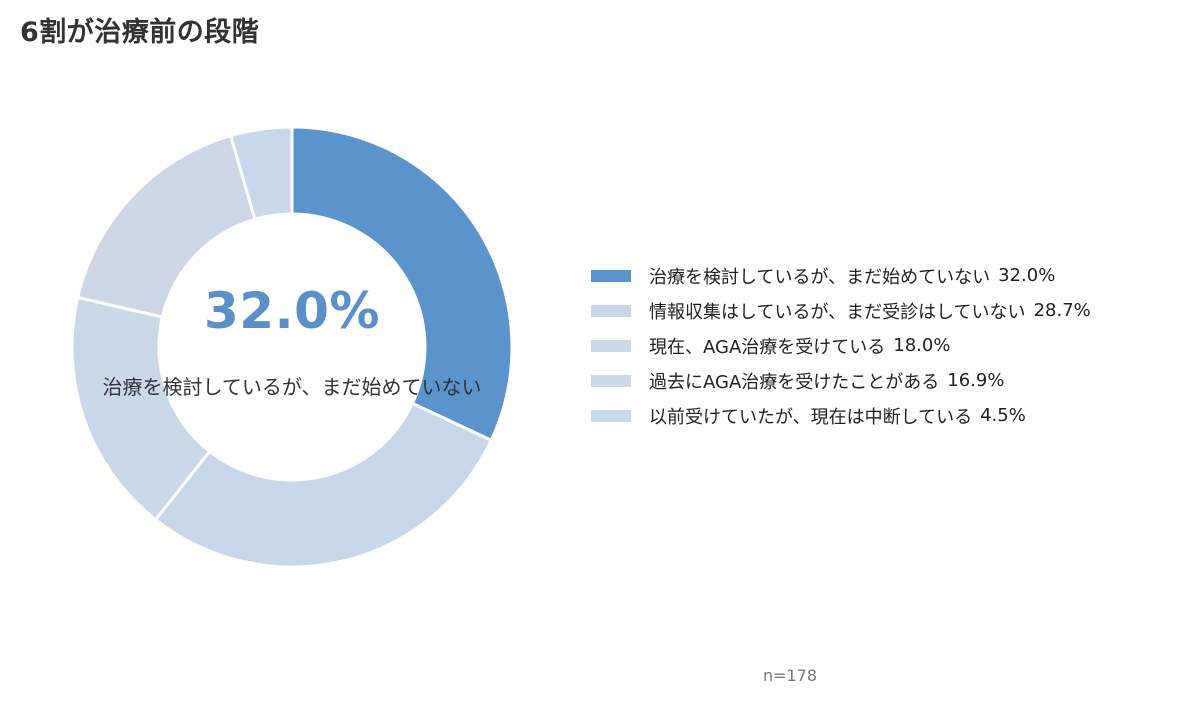 Image resolution: width=1200 pixels, height=704 pixels. I want to click on center-label: 治療を検討しているが、まだ始めていない, so click(292, 387).